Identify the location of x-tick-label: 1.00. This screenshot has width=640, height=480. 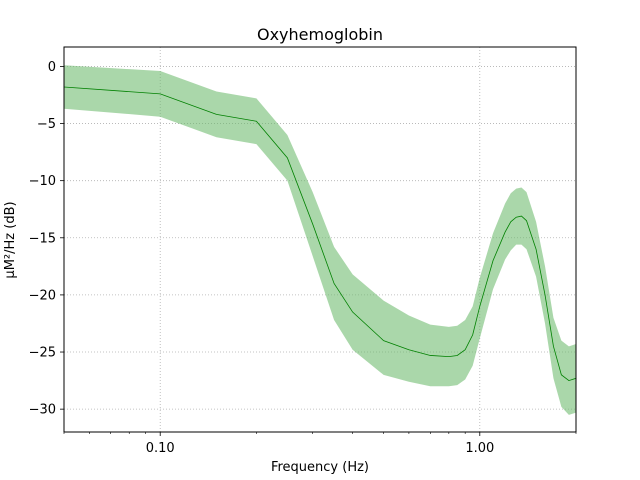
(479, 448).